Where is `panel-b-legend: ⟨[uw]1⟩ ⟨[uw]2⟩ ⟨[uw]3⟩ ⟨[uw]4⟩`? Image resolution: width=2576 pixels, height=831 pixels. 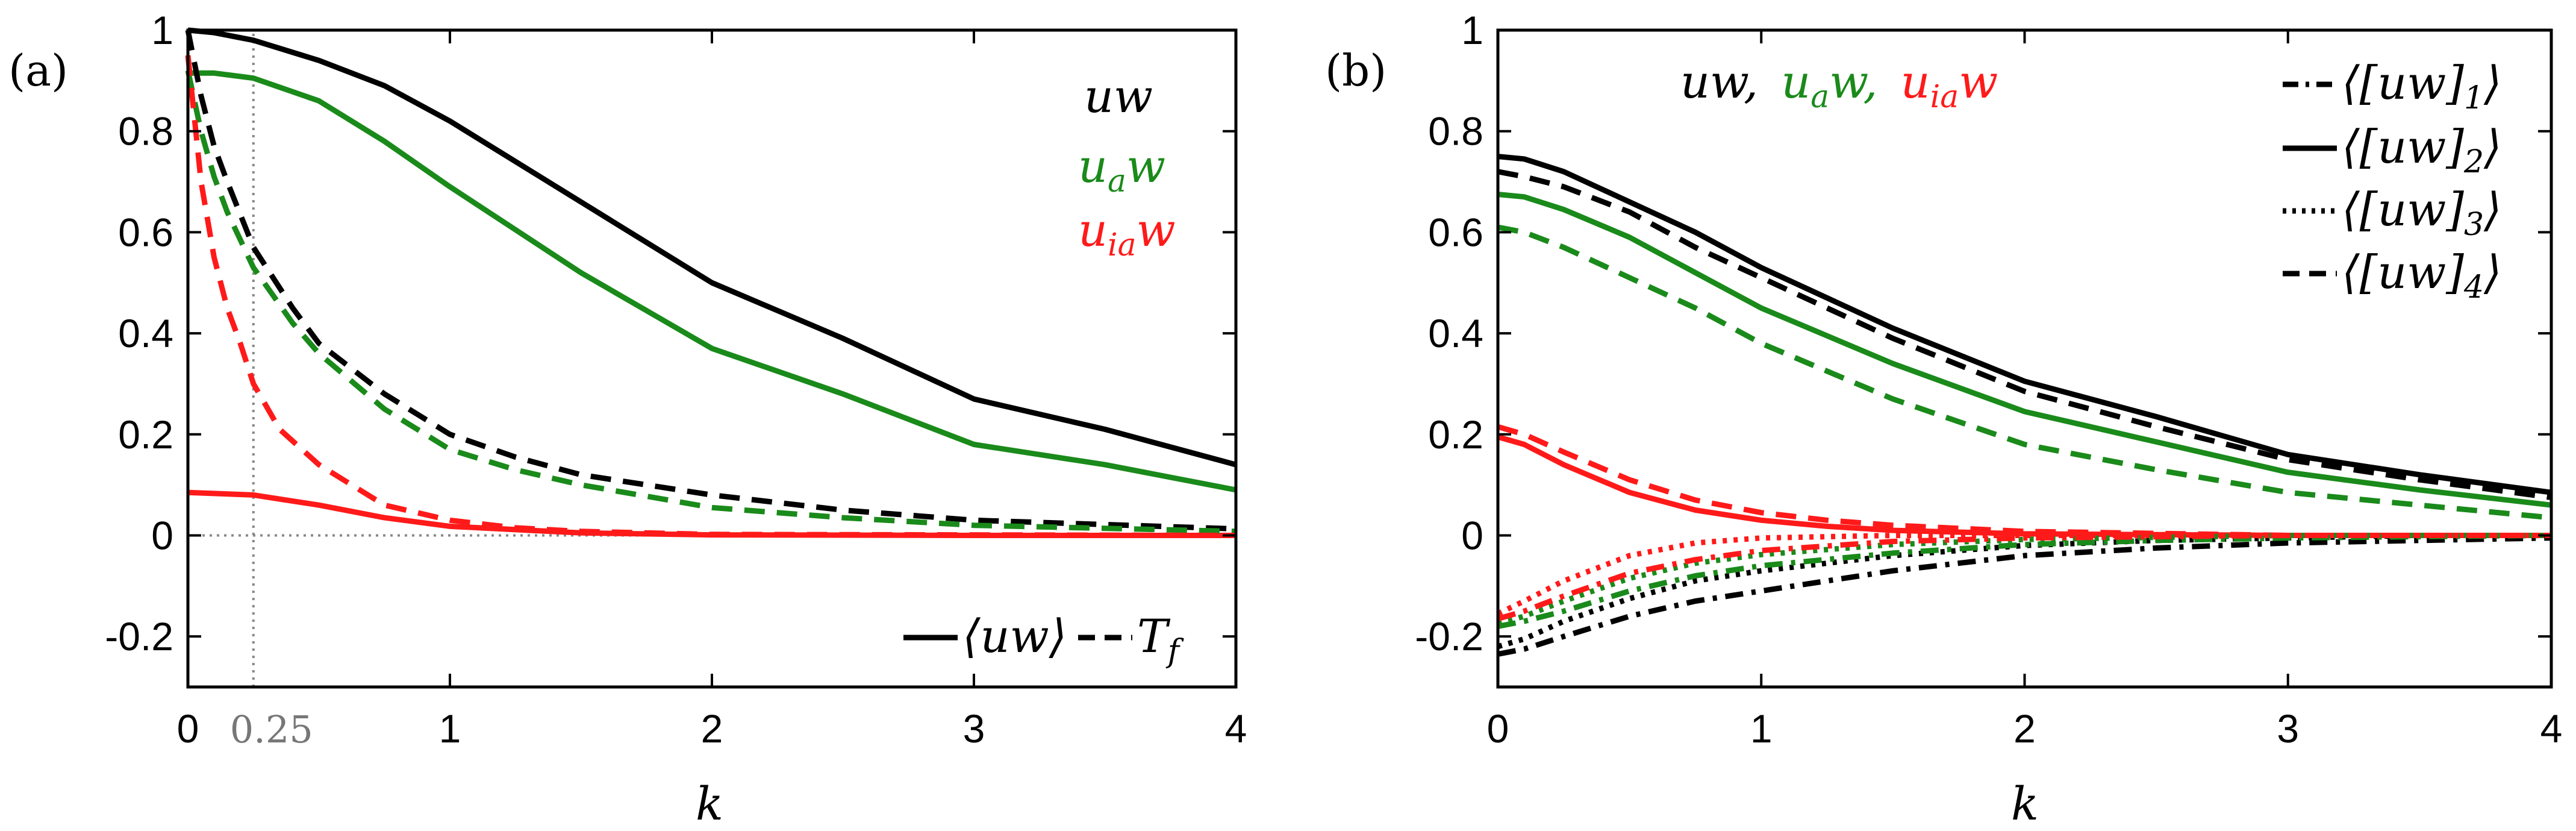
panel-b-legend: ⟨[uw]1⟩ ⟨[uw]2⟩ ⟨[uw]3⟩ ⟨[uw]4⟩ is located at coordinates (2392, 181).